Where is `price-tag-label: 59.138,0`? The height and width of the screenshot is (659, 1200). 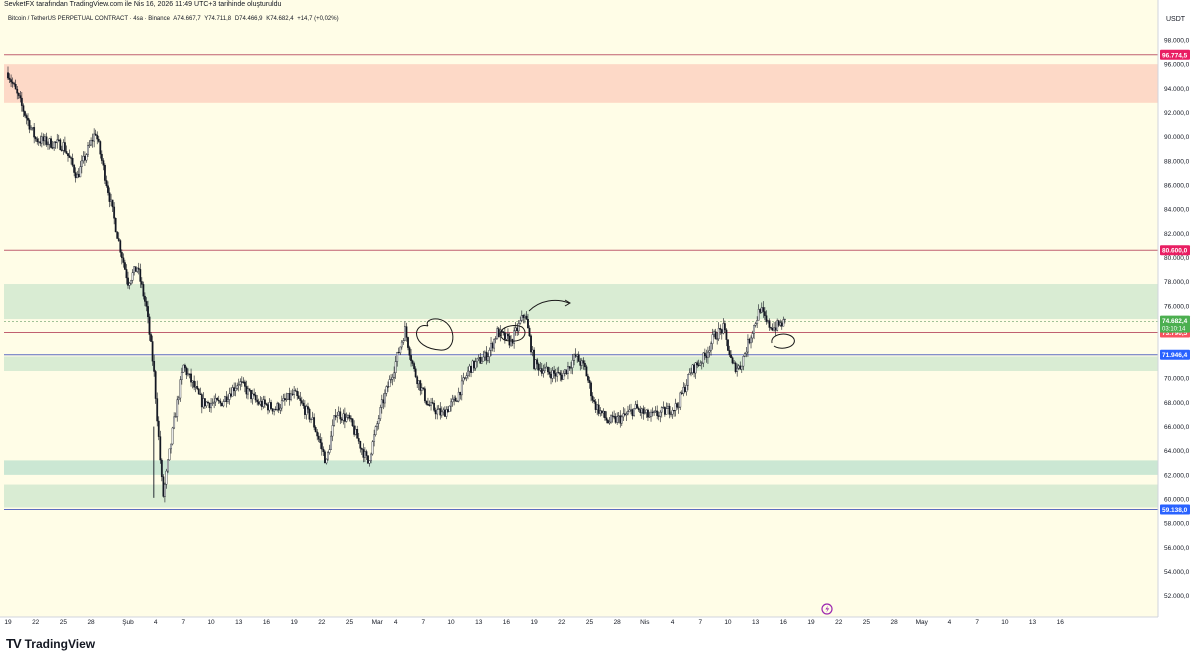
price-tag-label: 59.138,0 is located at coordinates (1175, 510).